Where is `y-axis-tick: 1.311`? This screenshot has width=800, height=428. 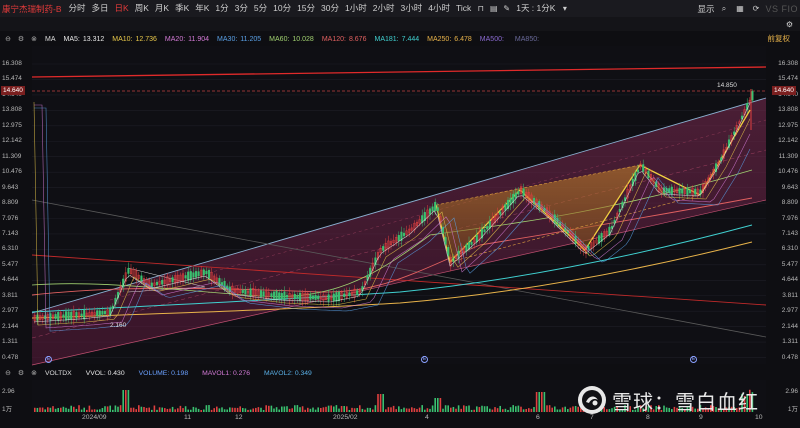
y-axis-tick: 1.311 is located at coordinates (10, 342).